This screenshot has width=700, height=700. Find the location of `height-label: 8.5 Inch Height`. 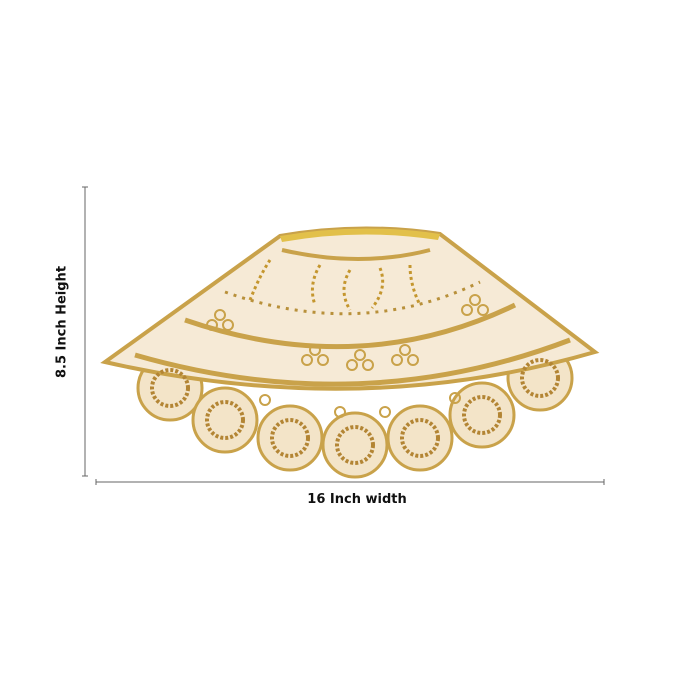

height-label: 8.5 Inch Height is located at coordinates (62, 322).